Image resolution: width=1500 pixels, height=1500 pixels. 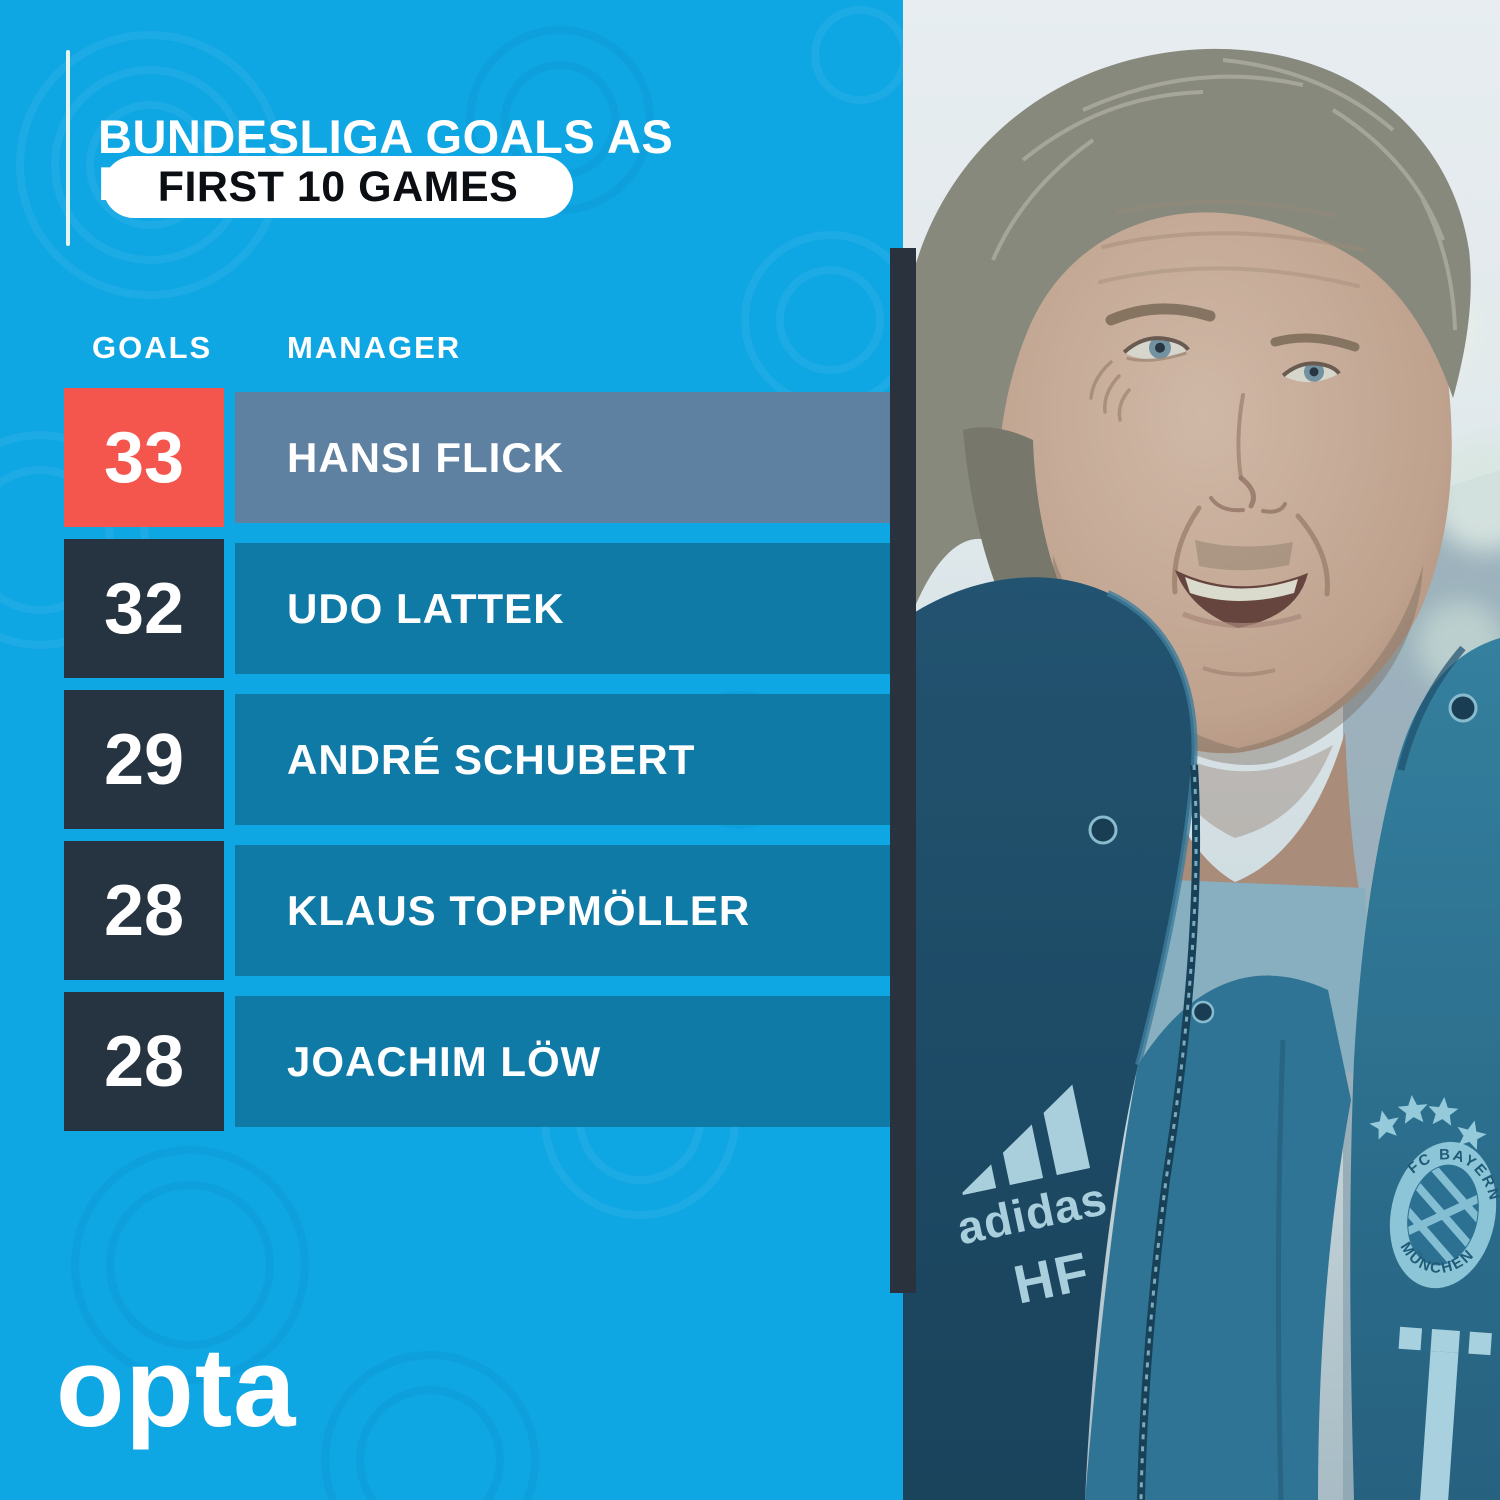 I want to click on nose, so click(x=1248, y=453).